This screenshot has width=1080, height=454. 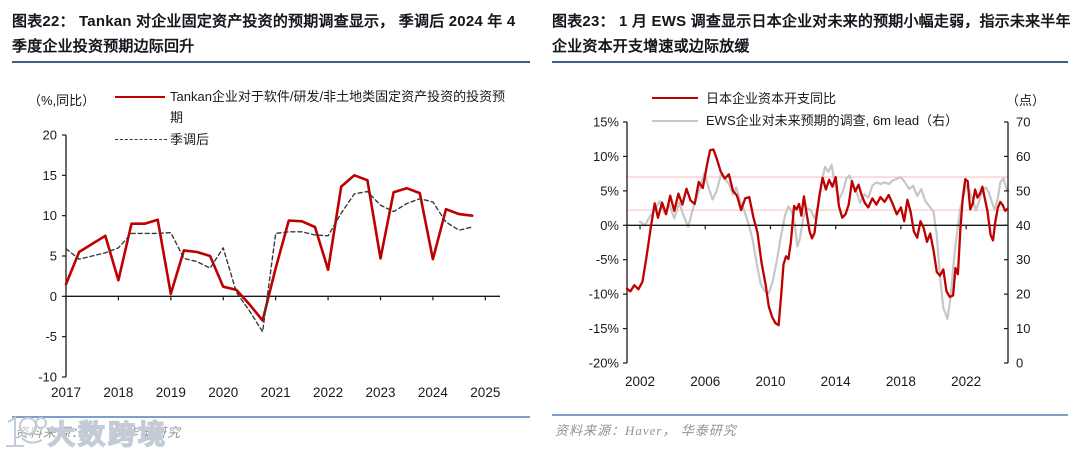 What do you see at coordinates (675, 98) in the screenshot?
I see `capex-series-swatch` at bounding box center [675, 98].